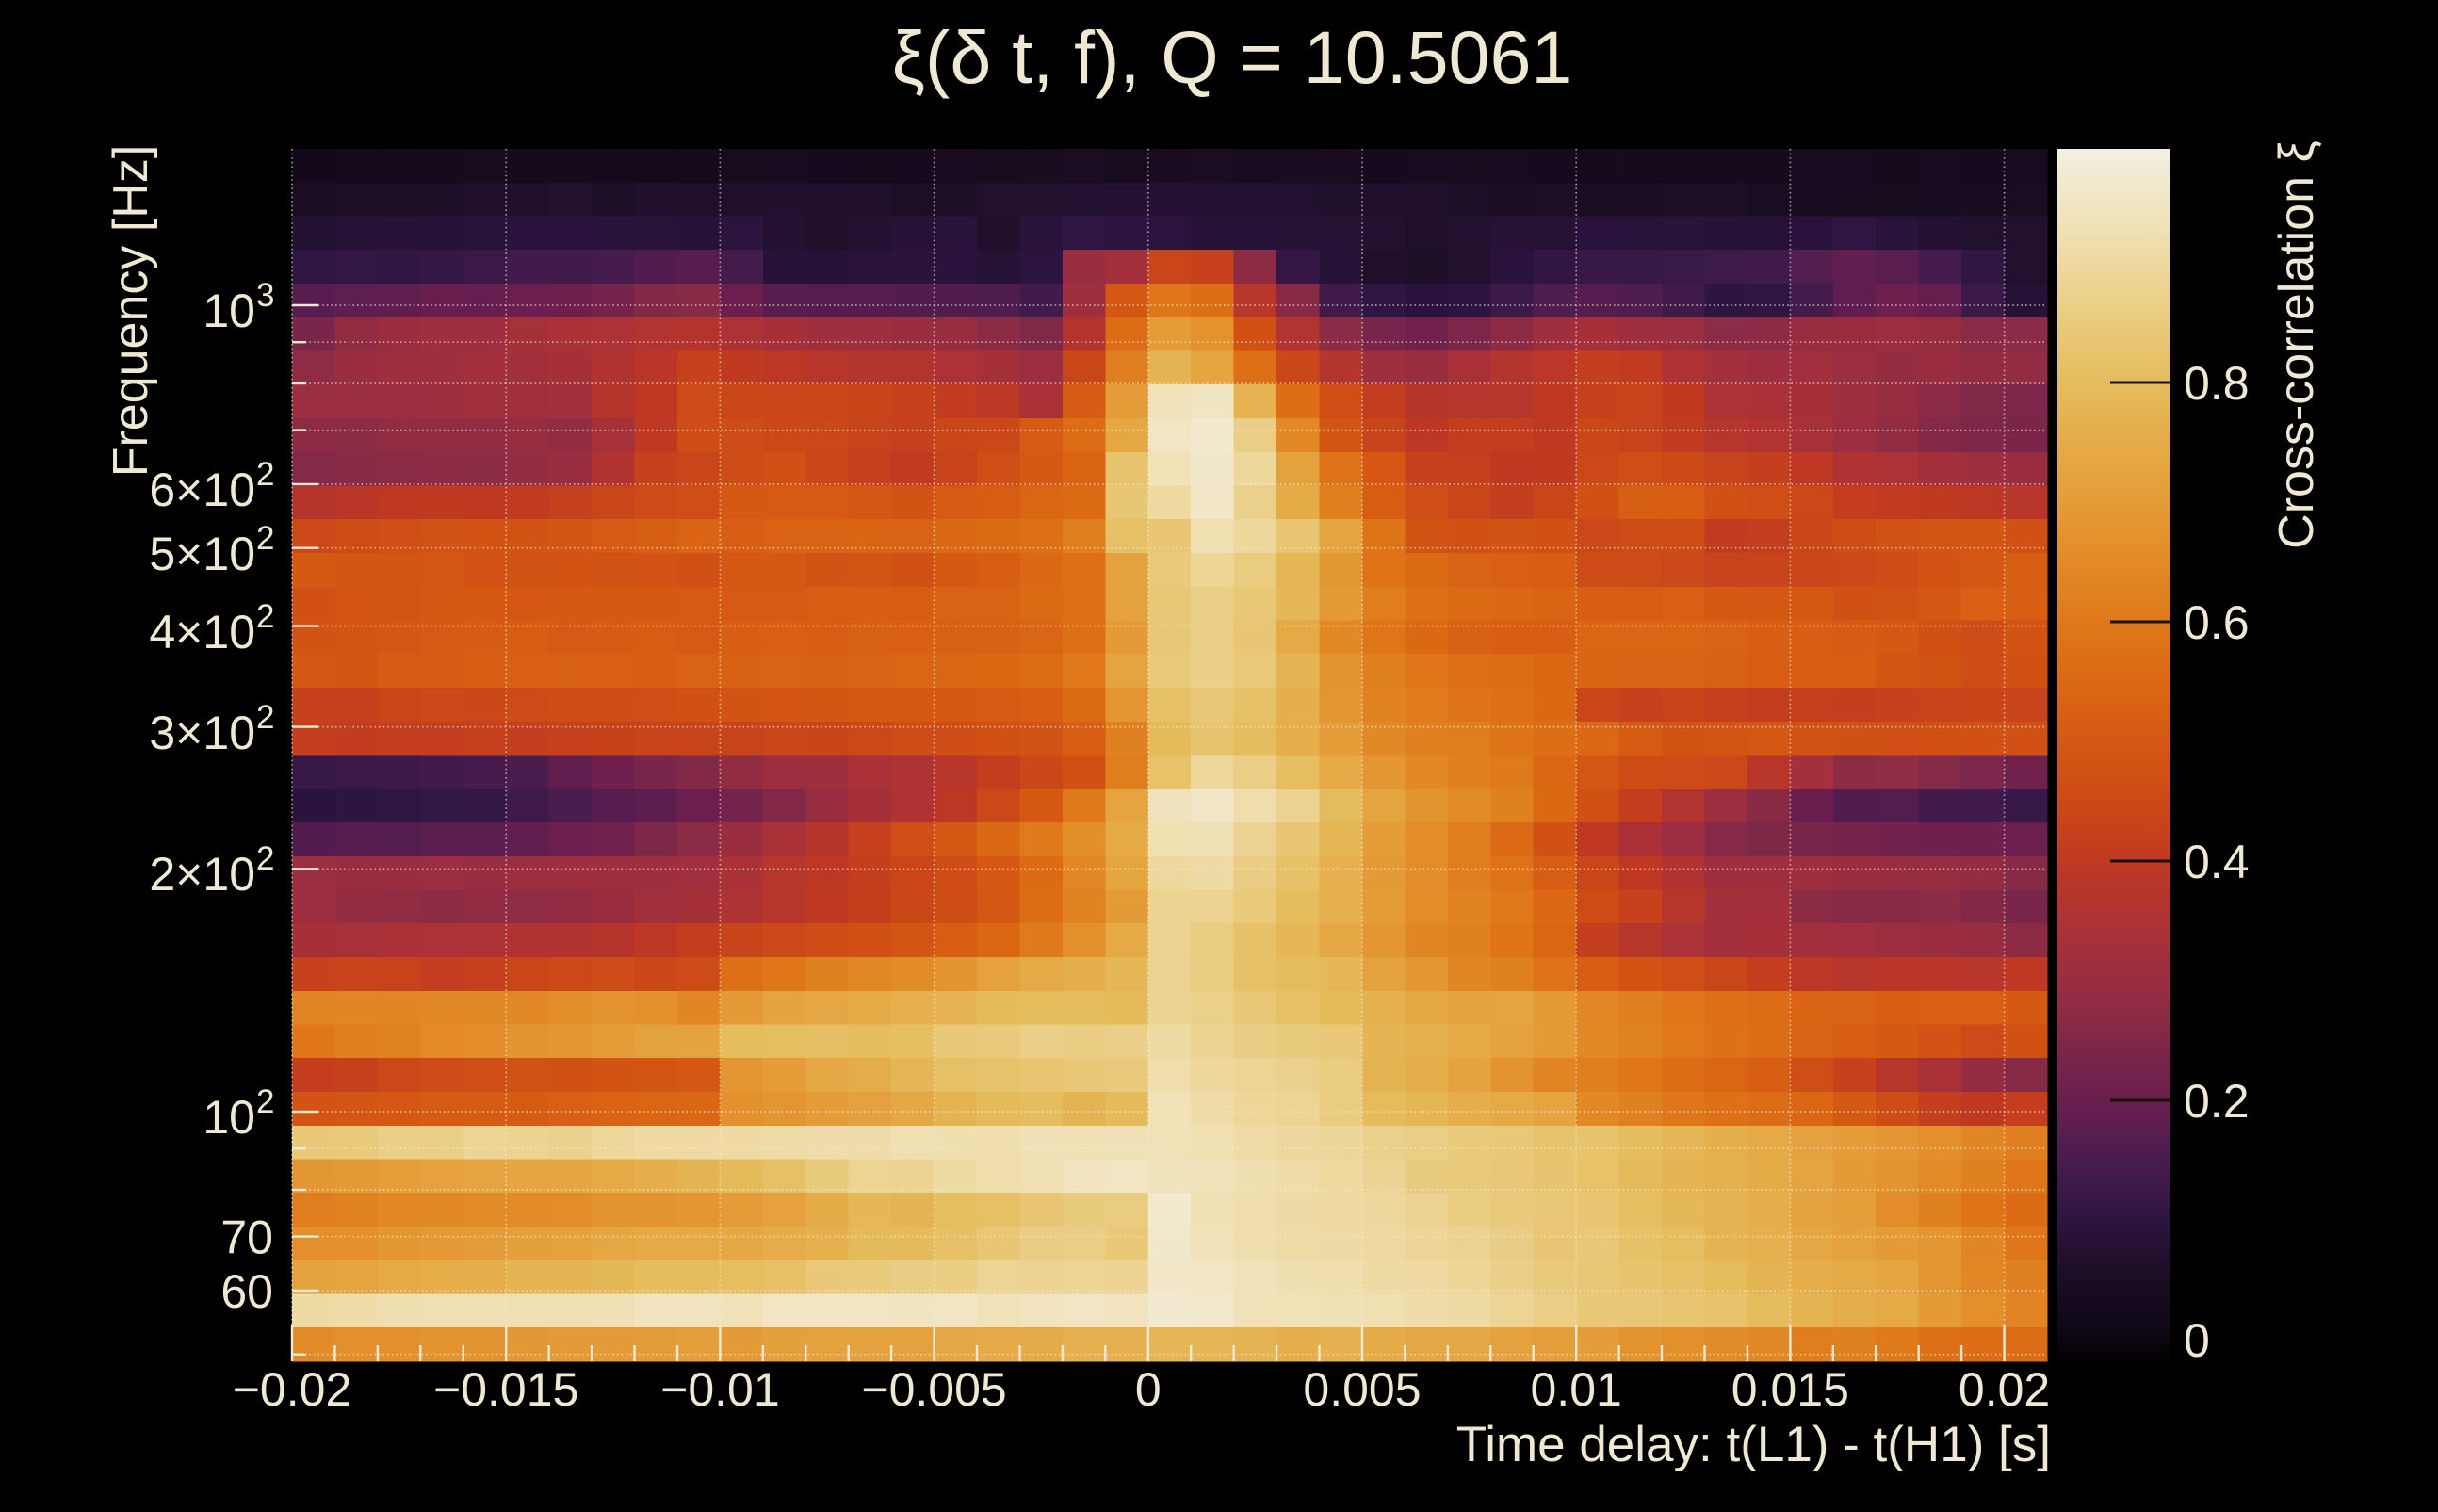 Image resolution: width=2438 pixels, height=1512 pixels. What do you see at coordinates (2217, 862) in the screenshot?
I see `svg-text: 0.4` at bounding box center [2217, 862].